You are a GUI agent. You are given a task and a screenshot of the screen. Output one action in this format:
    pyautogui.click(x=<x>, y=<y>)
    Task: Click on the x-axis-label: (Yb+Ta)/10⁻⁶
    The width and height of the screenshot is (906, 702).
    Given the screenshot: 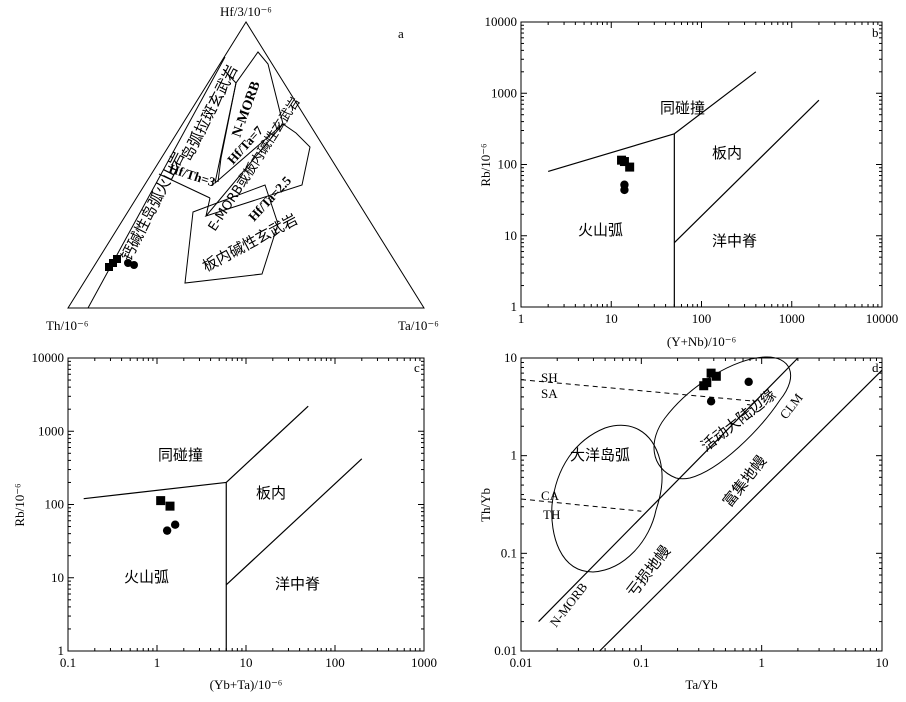 What is the action you would take?
    pyautogui.click(x=246, y=684)
    